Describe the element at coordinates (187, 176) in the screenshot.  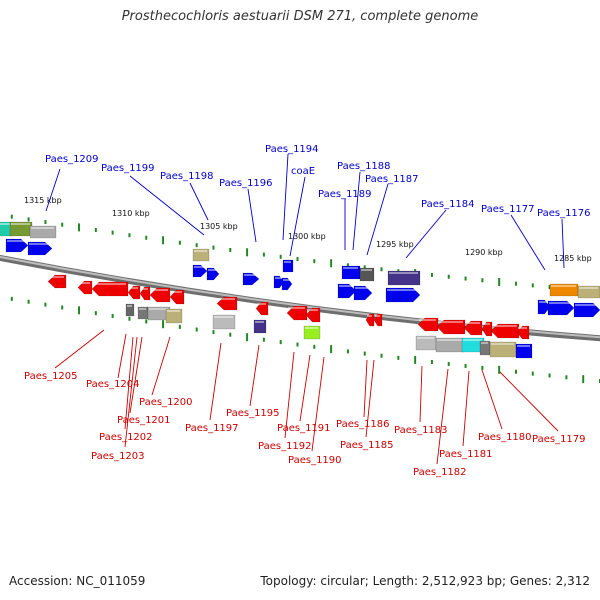
I see `gene-label: Paes_1198` at that location.